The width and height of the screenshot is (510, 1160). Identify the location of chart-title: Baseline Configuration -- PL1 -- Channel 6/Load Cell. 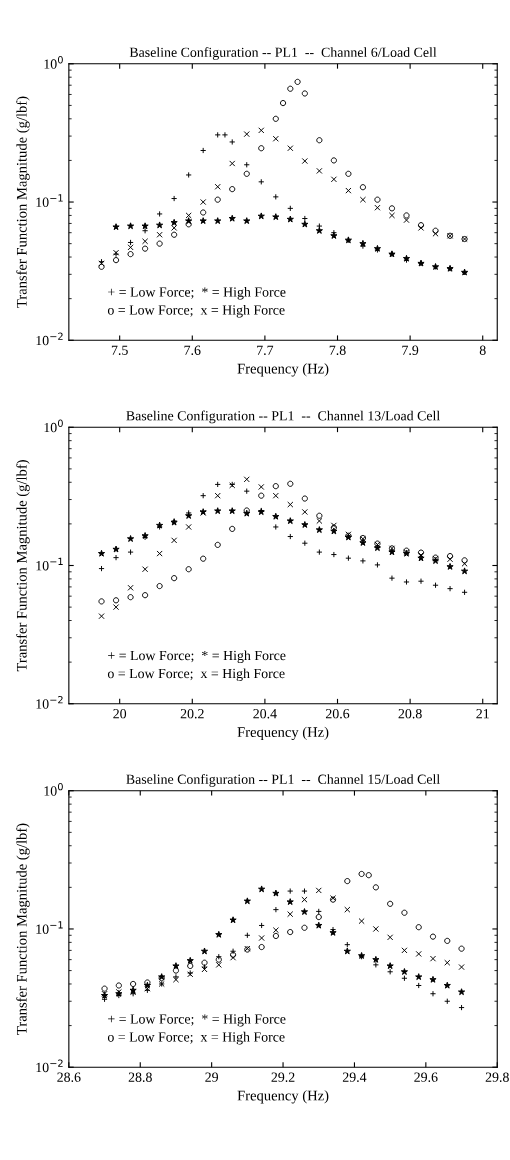
(283, 53).